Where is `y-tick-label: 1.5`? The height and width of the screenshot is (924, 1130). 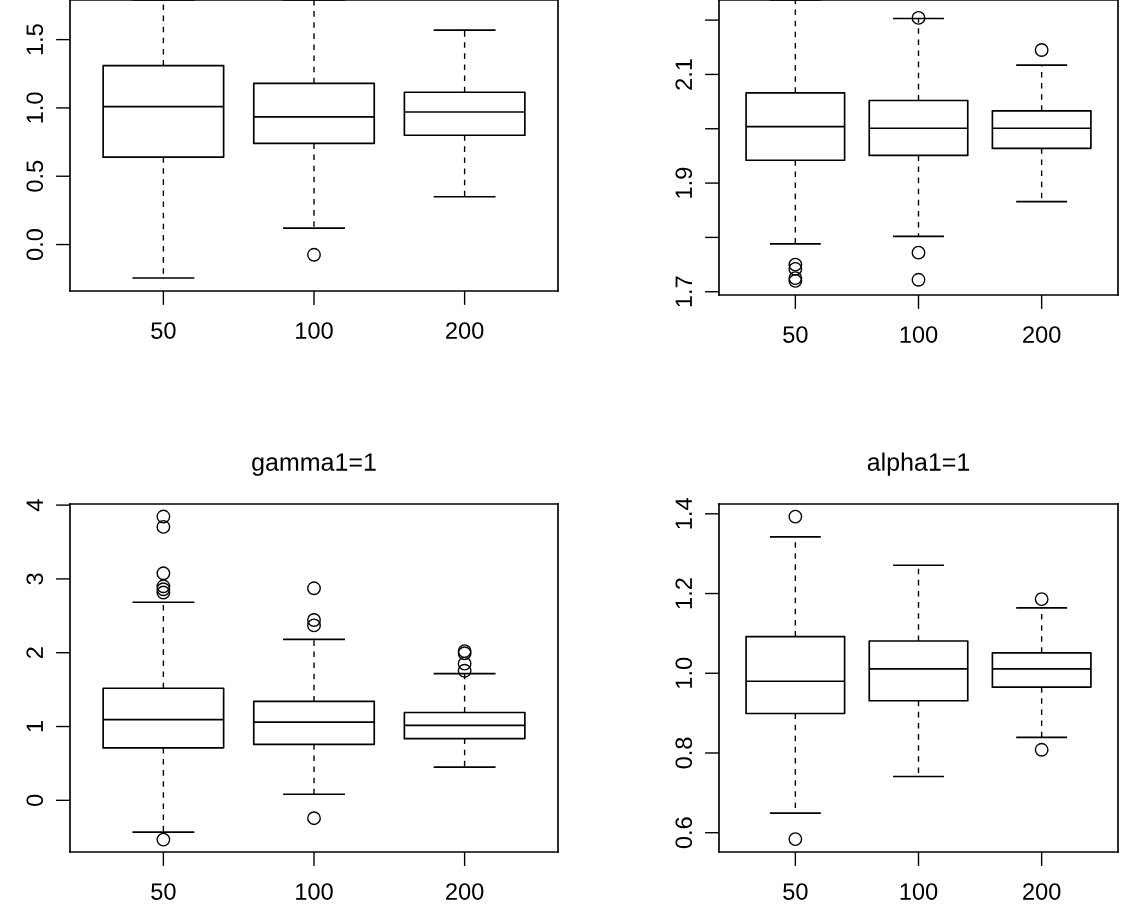
y-tick-label: 1.5 is located at coordinates (35, 39).